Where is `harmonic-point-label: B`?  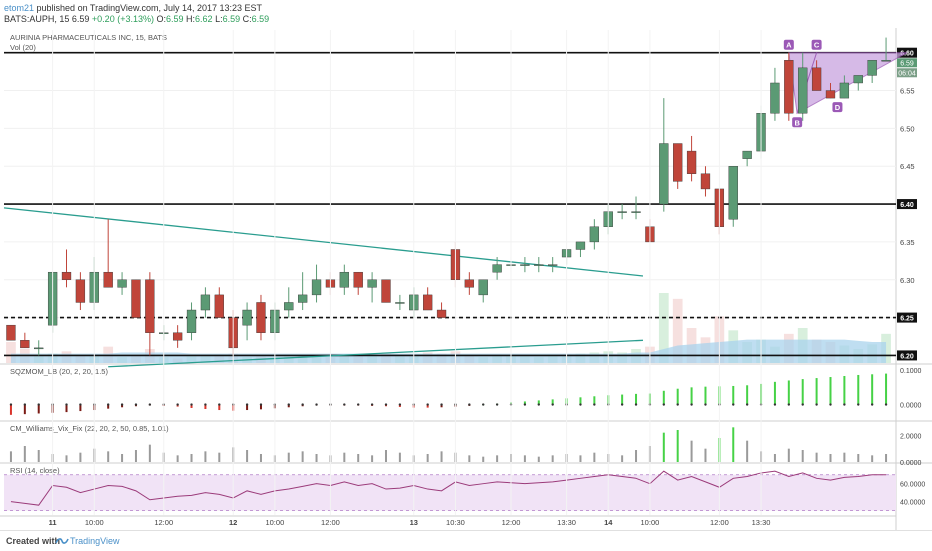
harmonic-point-label: B is located at coordinates (797, 122).